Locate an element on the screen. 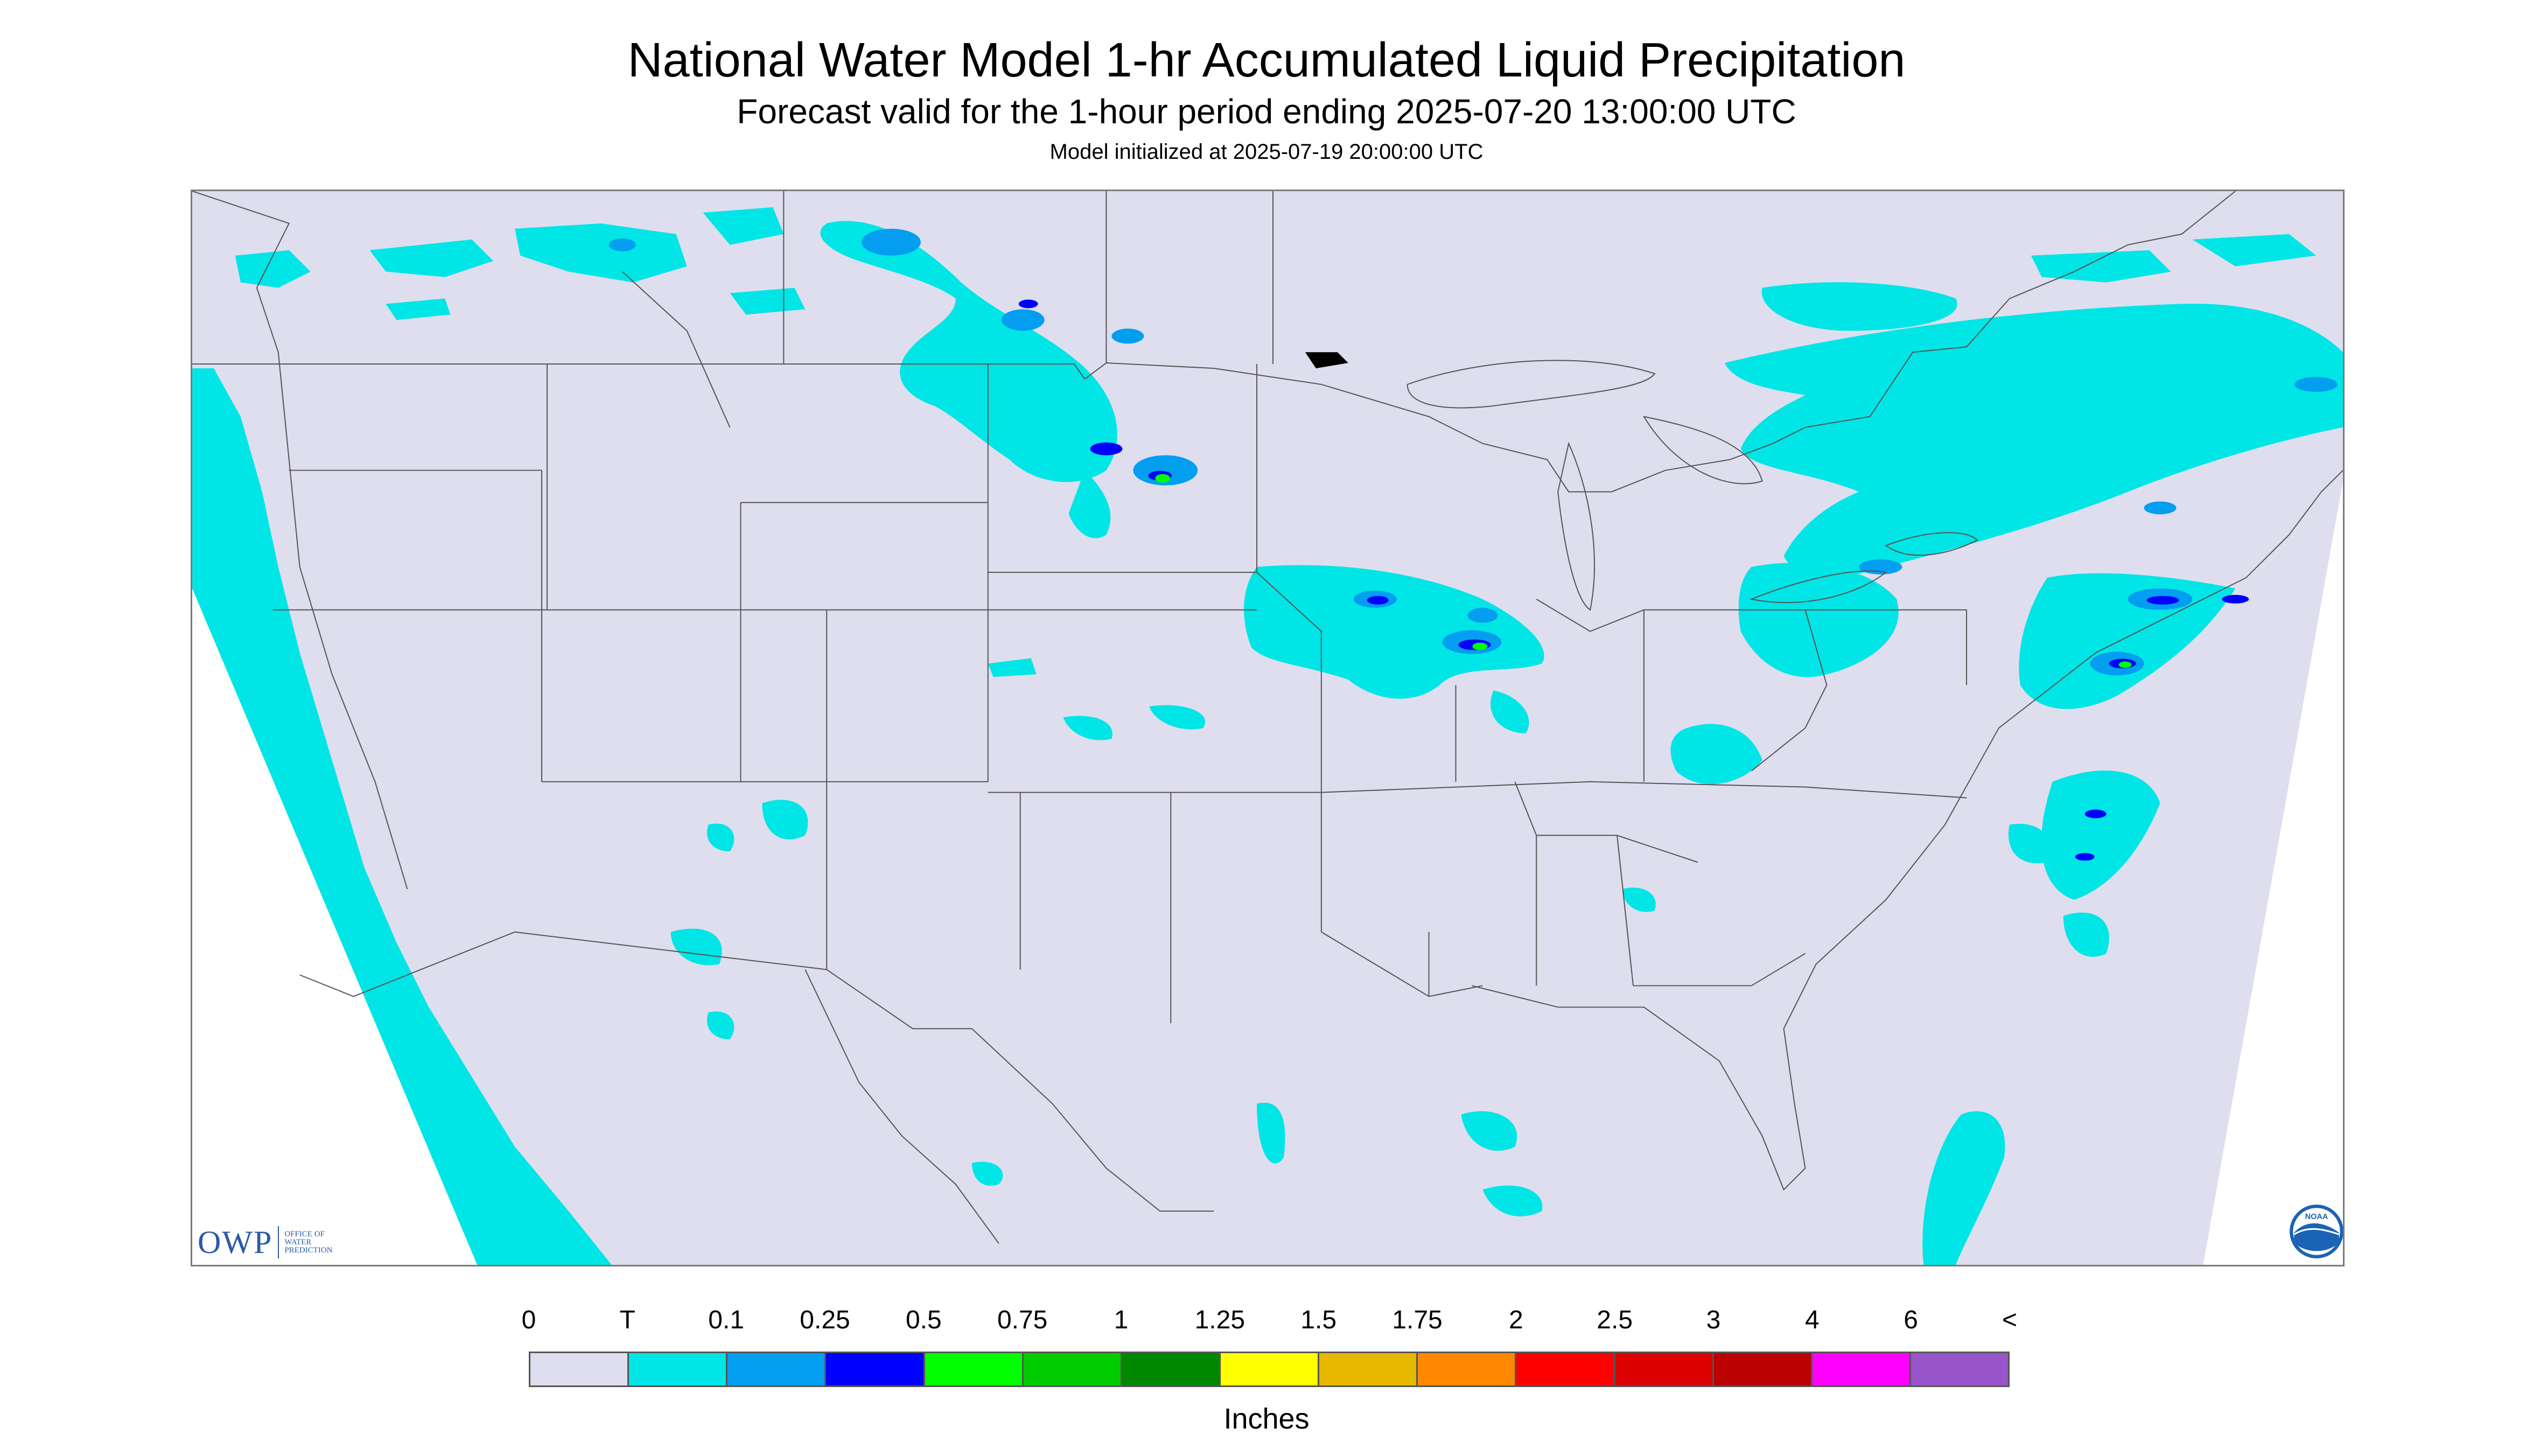 The image size is (2533, 1456). atlantic-blue is located at coordinates (2091, 835).